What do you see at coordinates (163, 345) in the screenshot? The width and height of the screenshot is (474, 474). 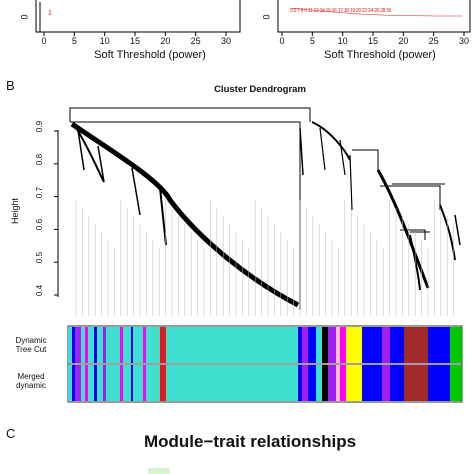 I see `dynamic-module-red` at bounding box center [163, 345].